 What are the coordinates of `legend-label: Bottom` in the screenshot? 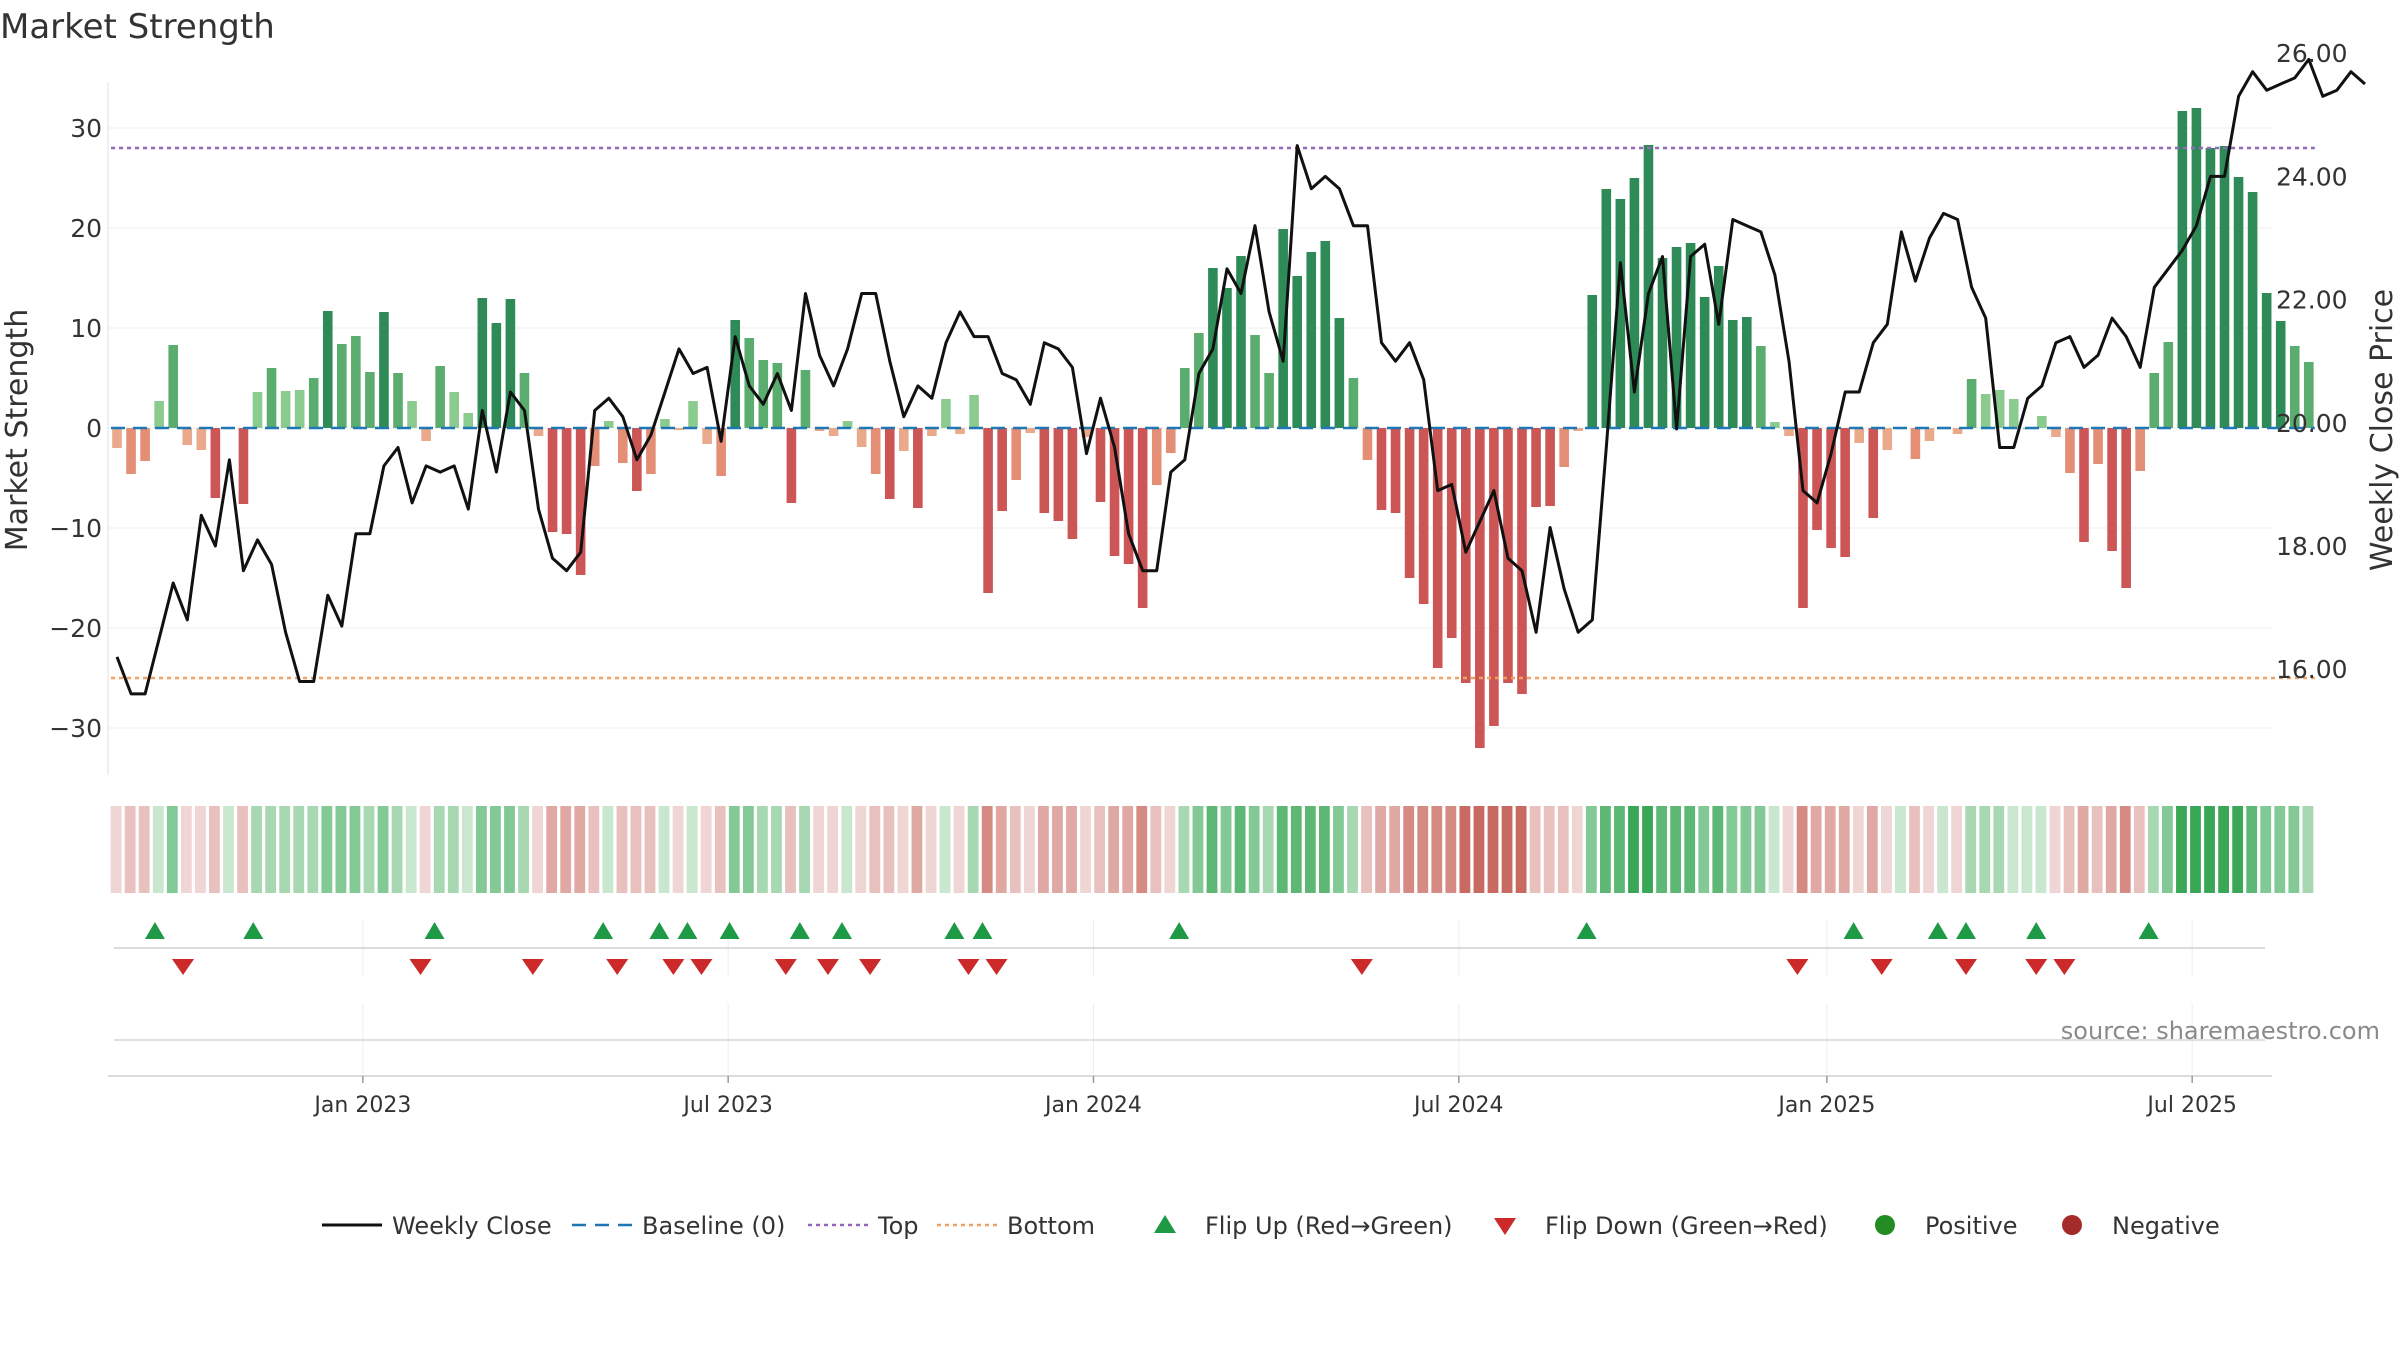 It's located at (1051, 1226).